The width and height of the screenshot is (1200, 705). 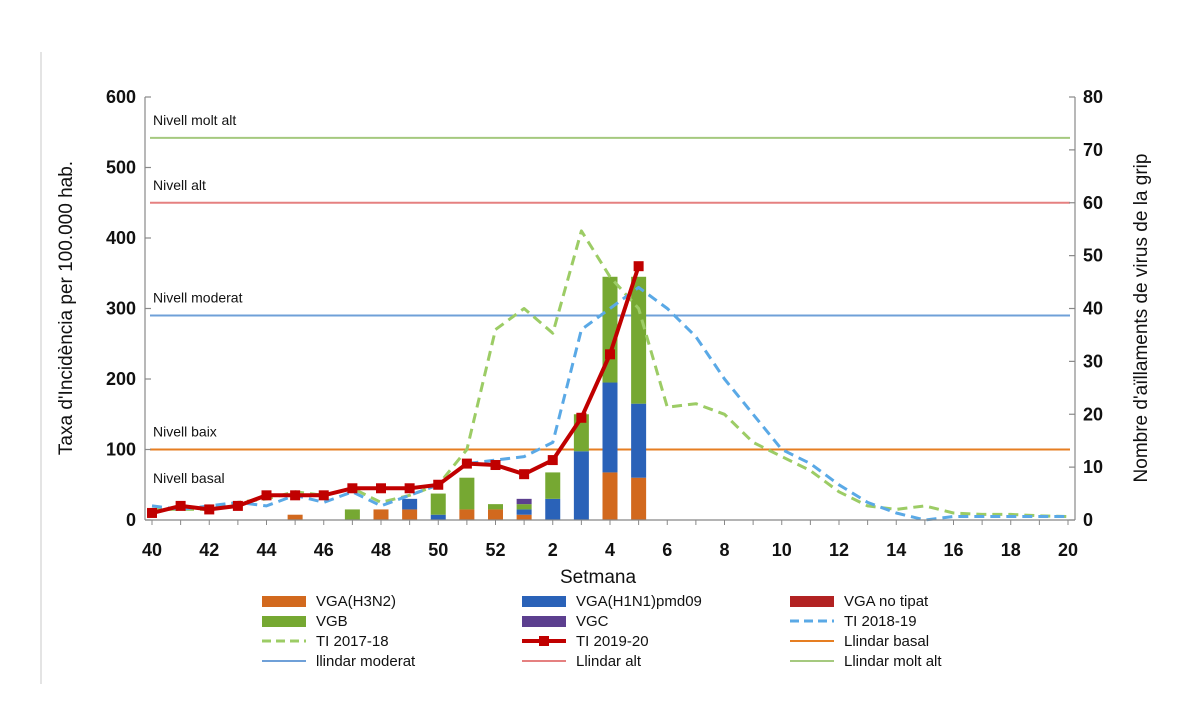 What do you see at coordinates (782, 550) in the screenshot?
I see `x-tick-label-22: 10` at bounding box center [782, 550].